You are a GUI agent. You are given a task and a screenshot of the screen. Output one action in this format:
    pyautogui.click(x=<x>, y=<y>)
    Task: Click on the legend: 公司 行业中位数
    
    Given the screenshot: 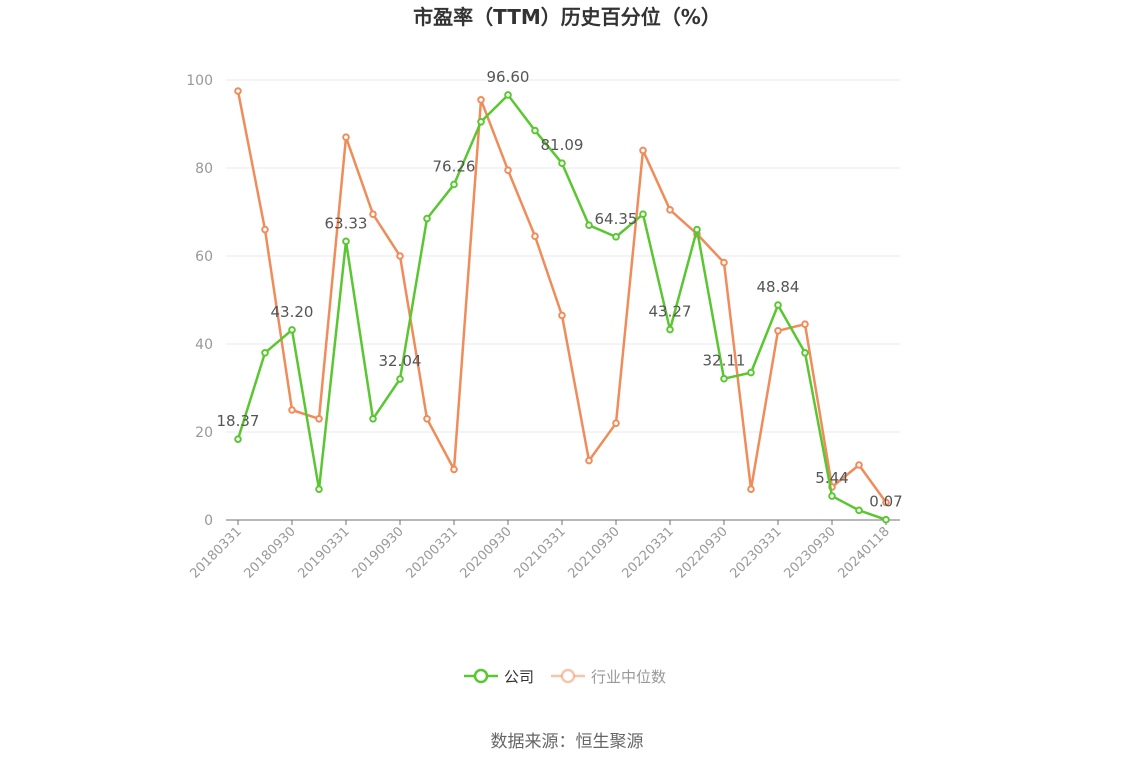 What is the action you would take?
    pyautogui.click(x=565, y=677)
    